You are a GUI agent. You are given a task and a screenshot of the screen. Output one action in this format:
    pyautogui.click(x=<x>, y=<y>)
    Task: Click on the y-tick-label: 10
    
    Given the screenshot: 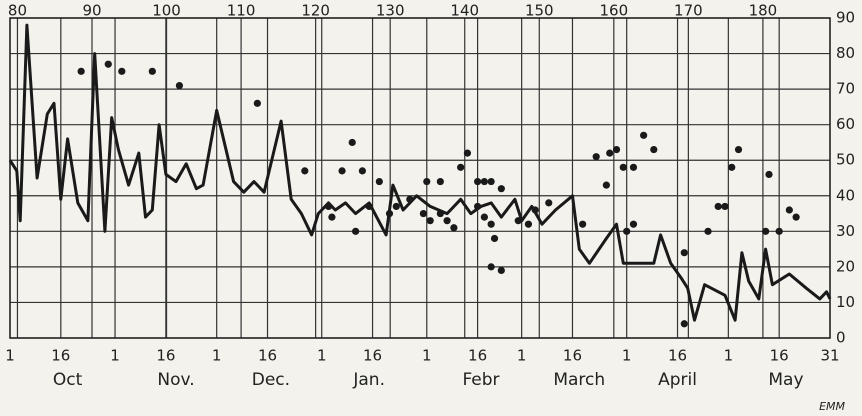 What is the action you would take?
    pyautogui.click(x=845, y=302)
    